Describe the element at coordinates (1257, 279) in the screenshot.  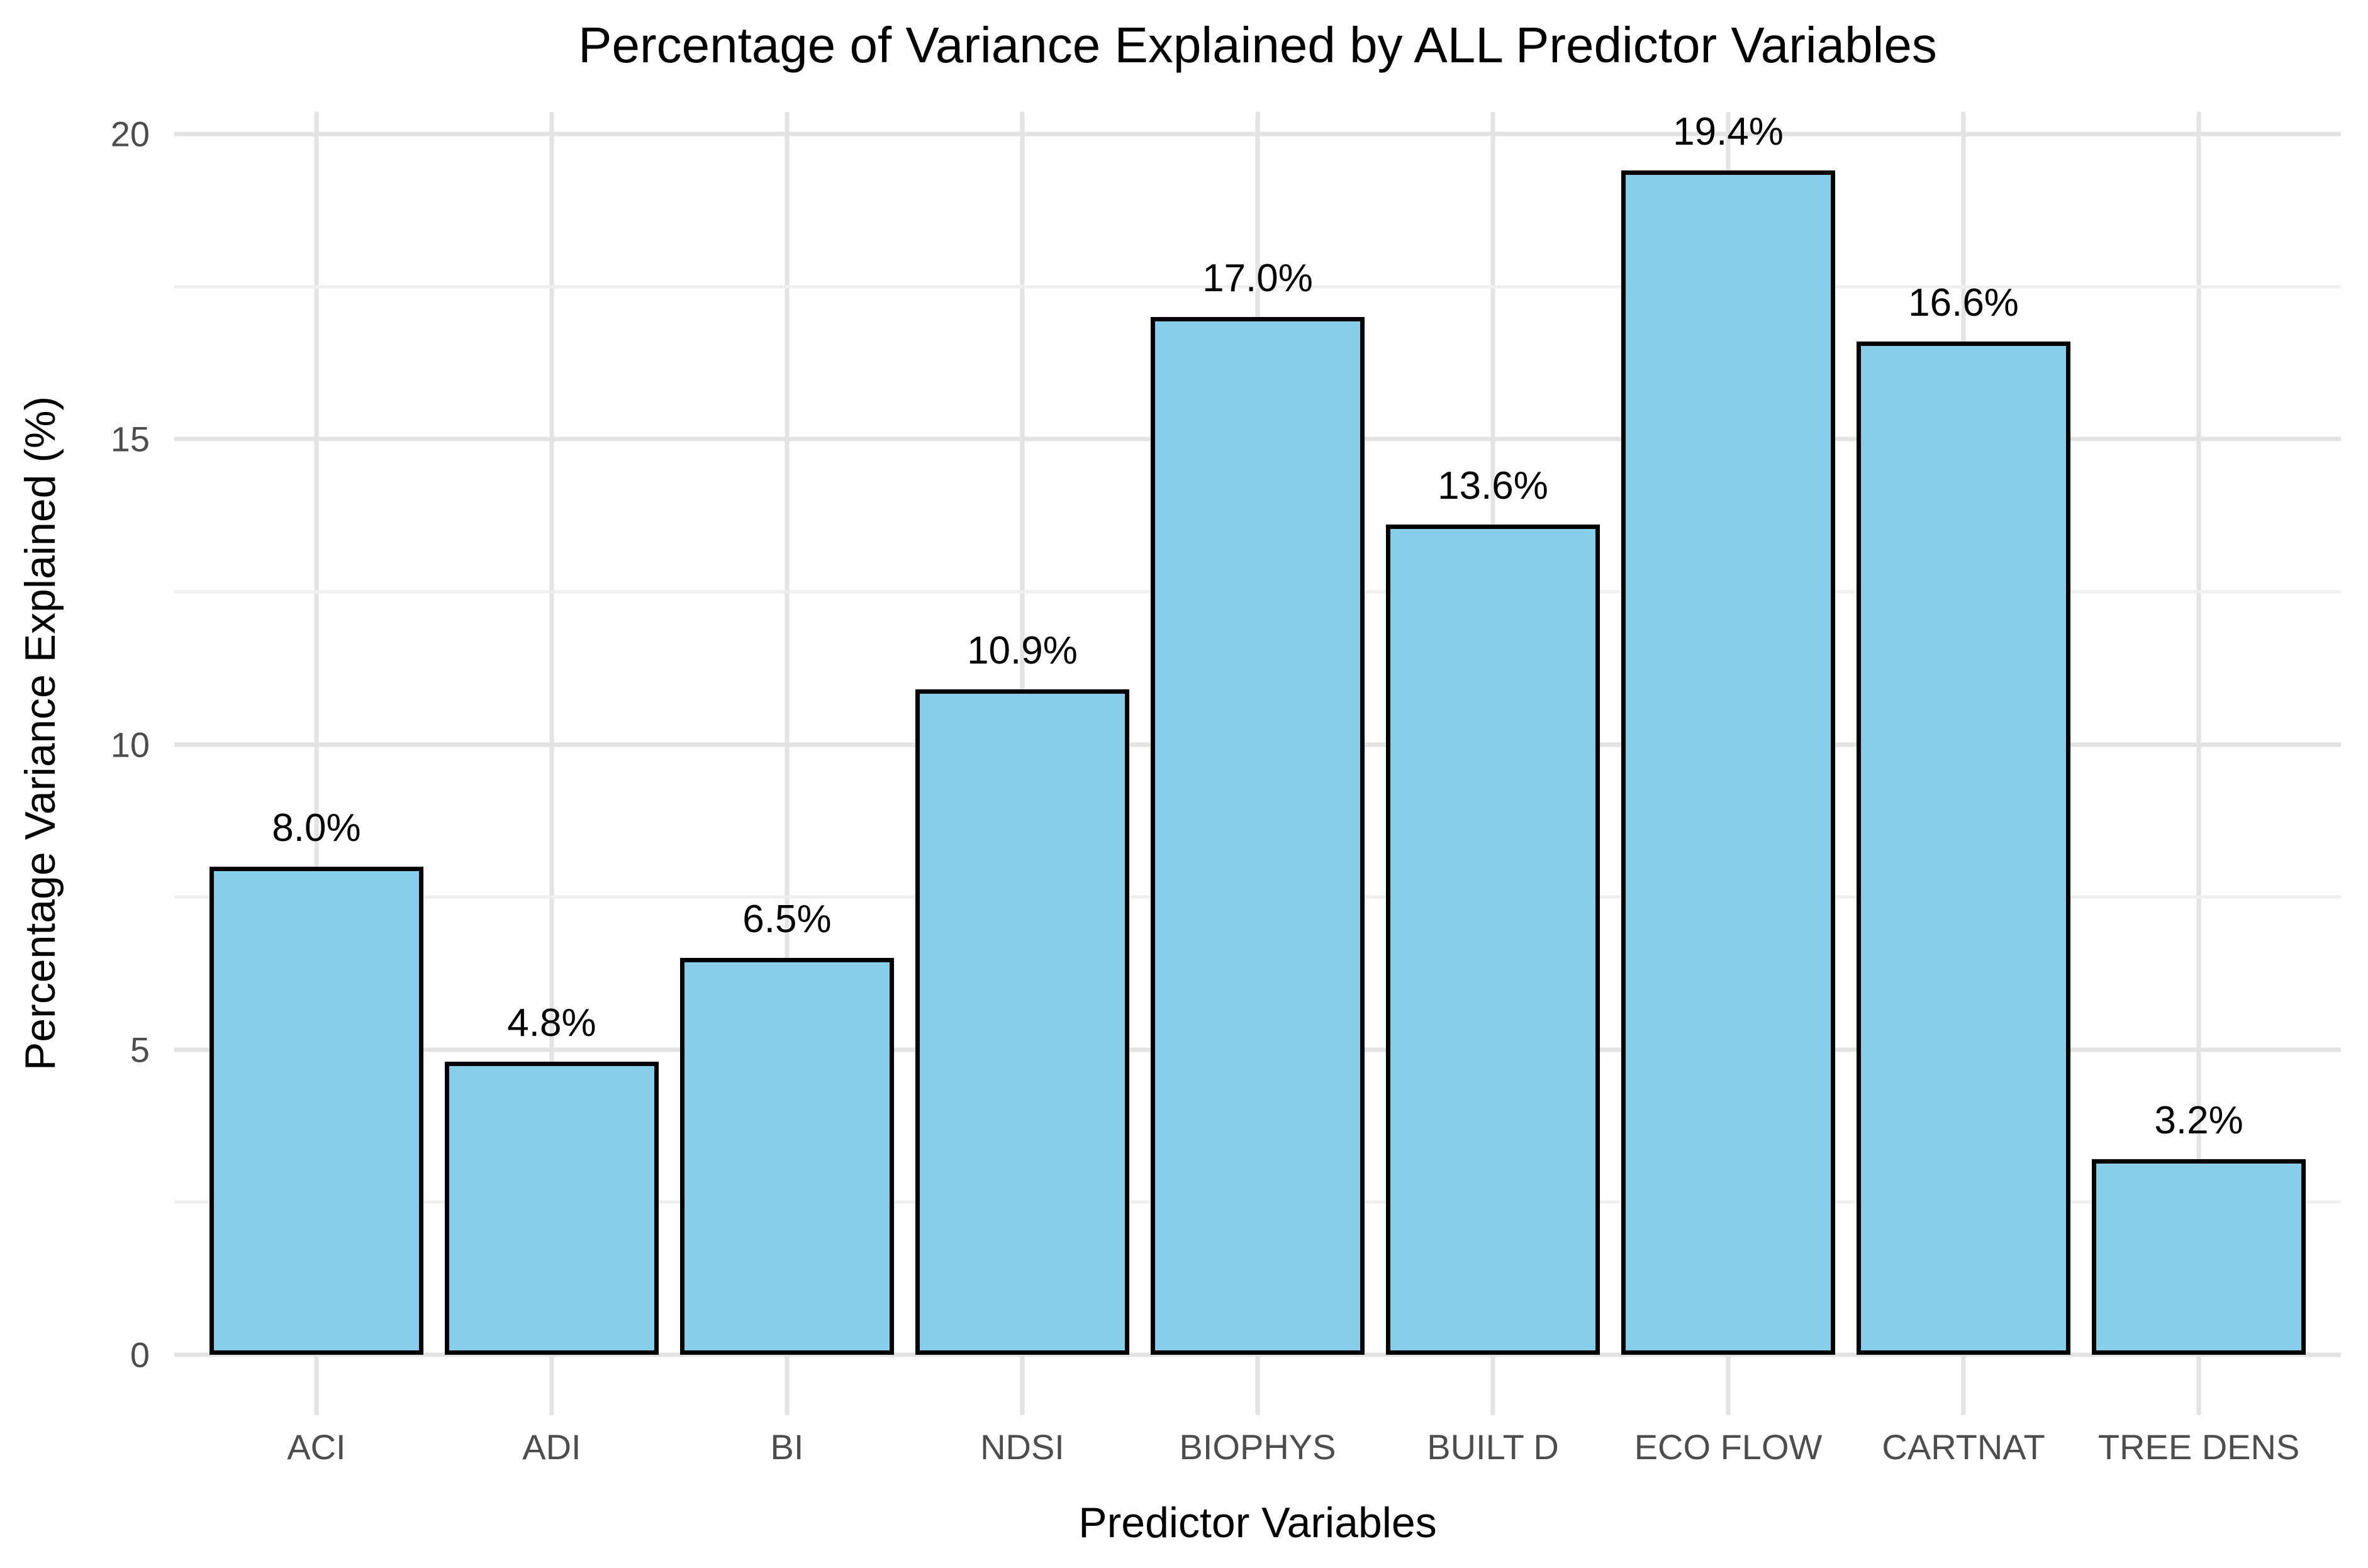
I see `bar-value-label: 17.0%` at that location.